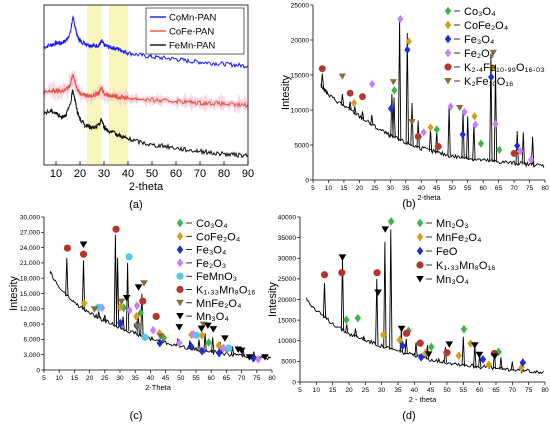  I want to click on x-tick-label: 30, so click(120, 378).